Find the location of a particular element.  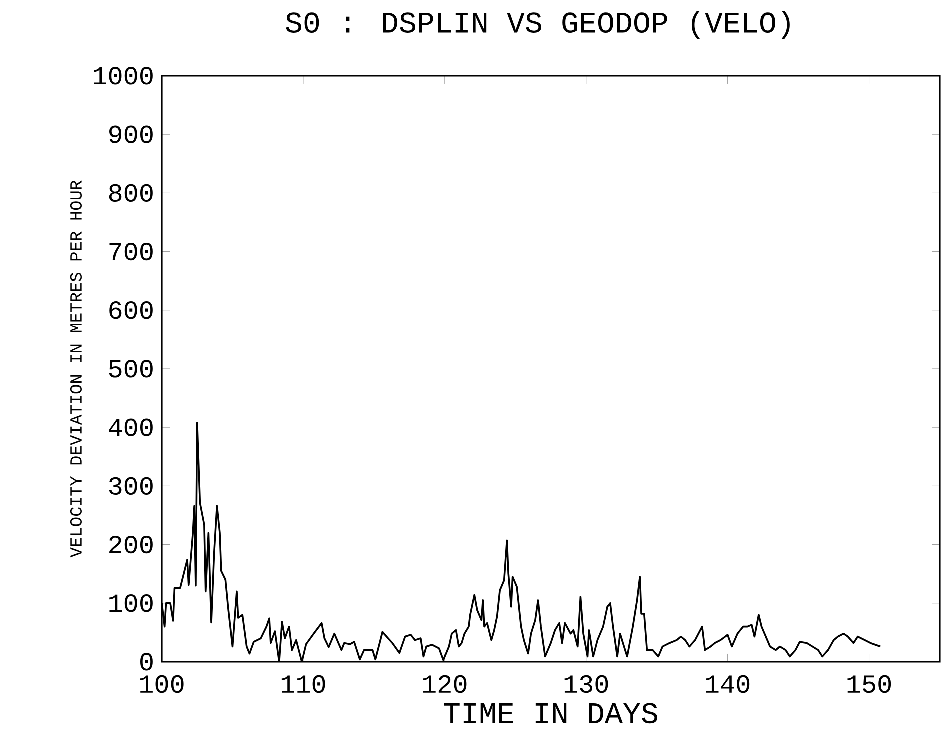

y-tick-label: 900 is located at coordinates (131, 135).